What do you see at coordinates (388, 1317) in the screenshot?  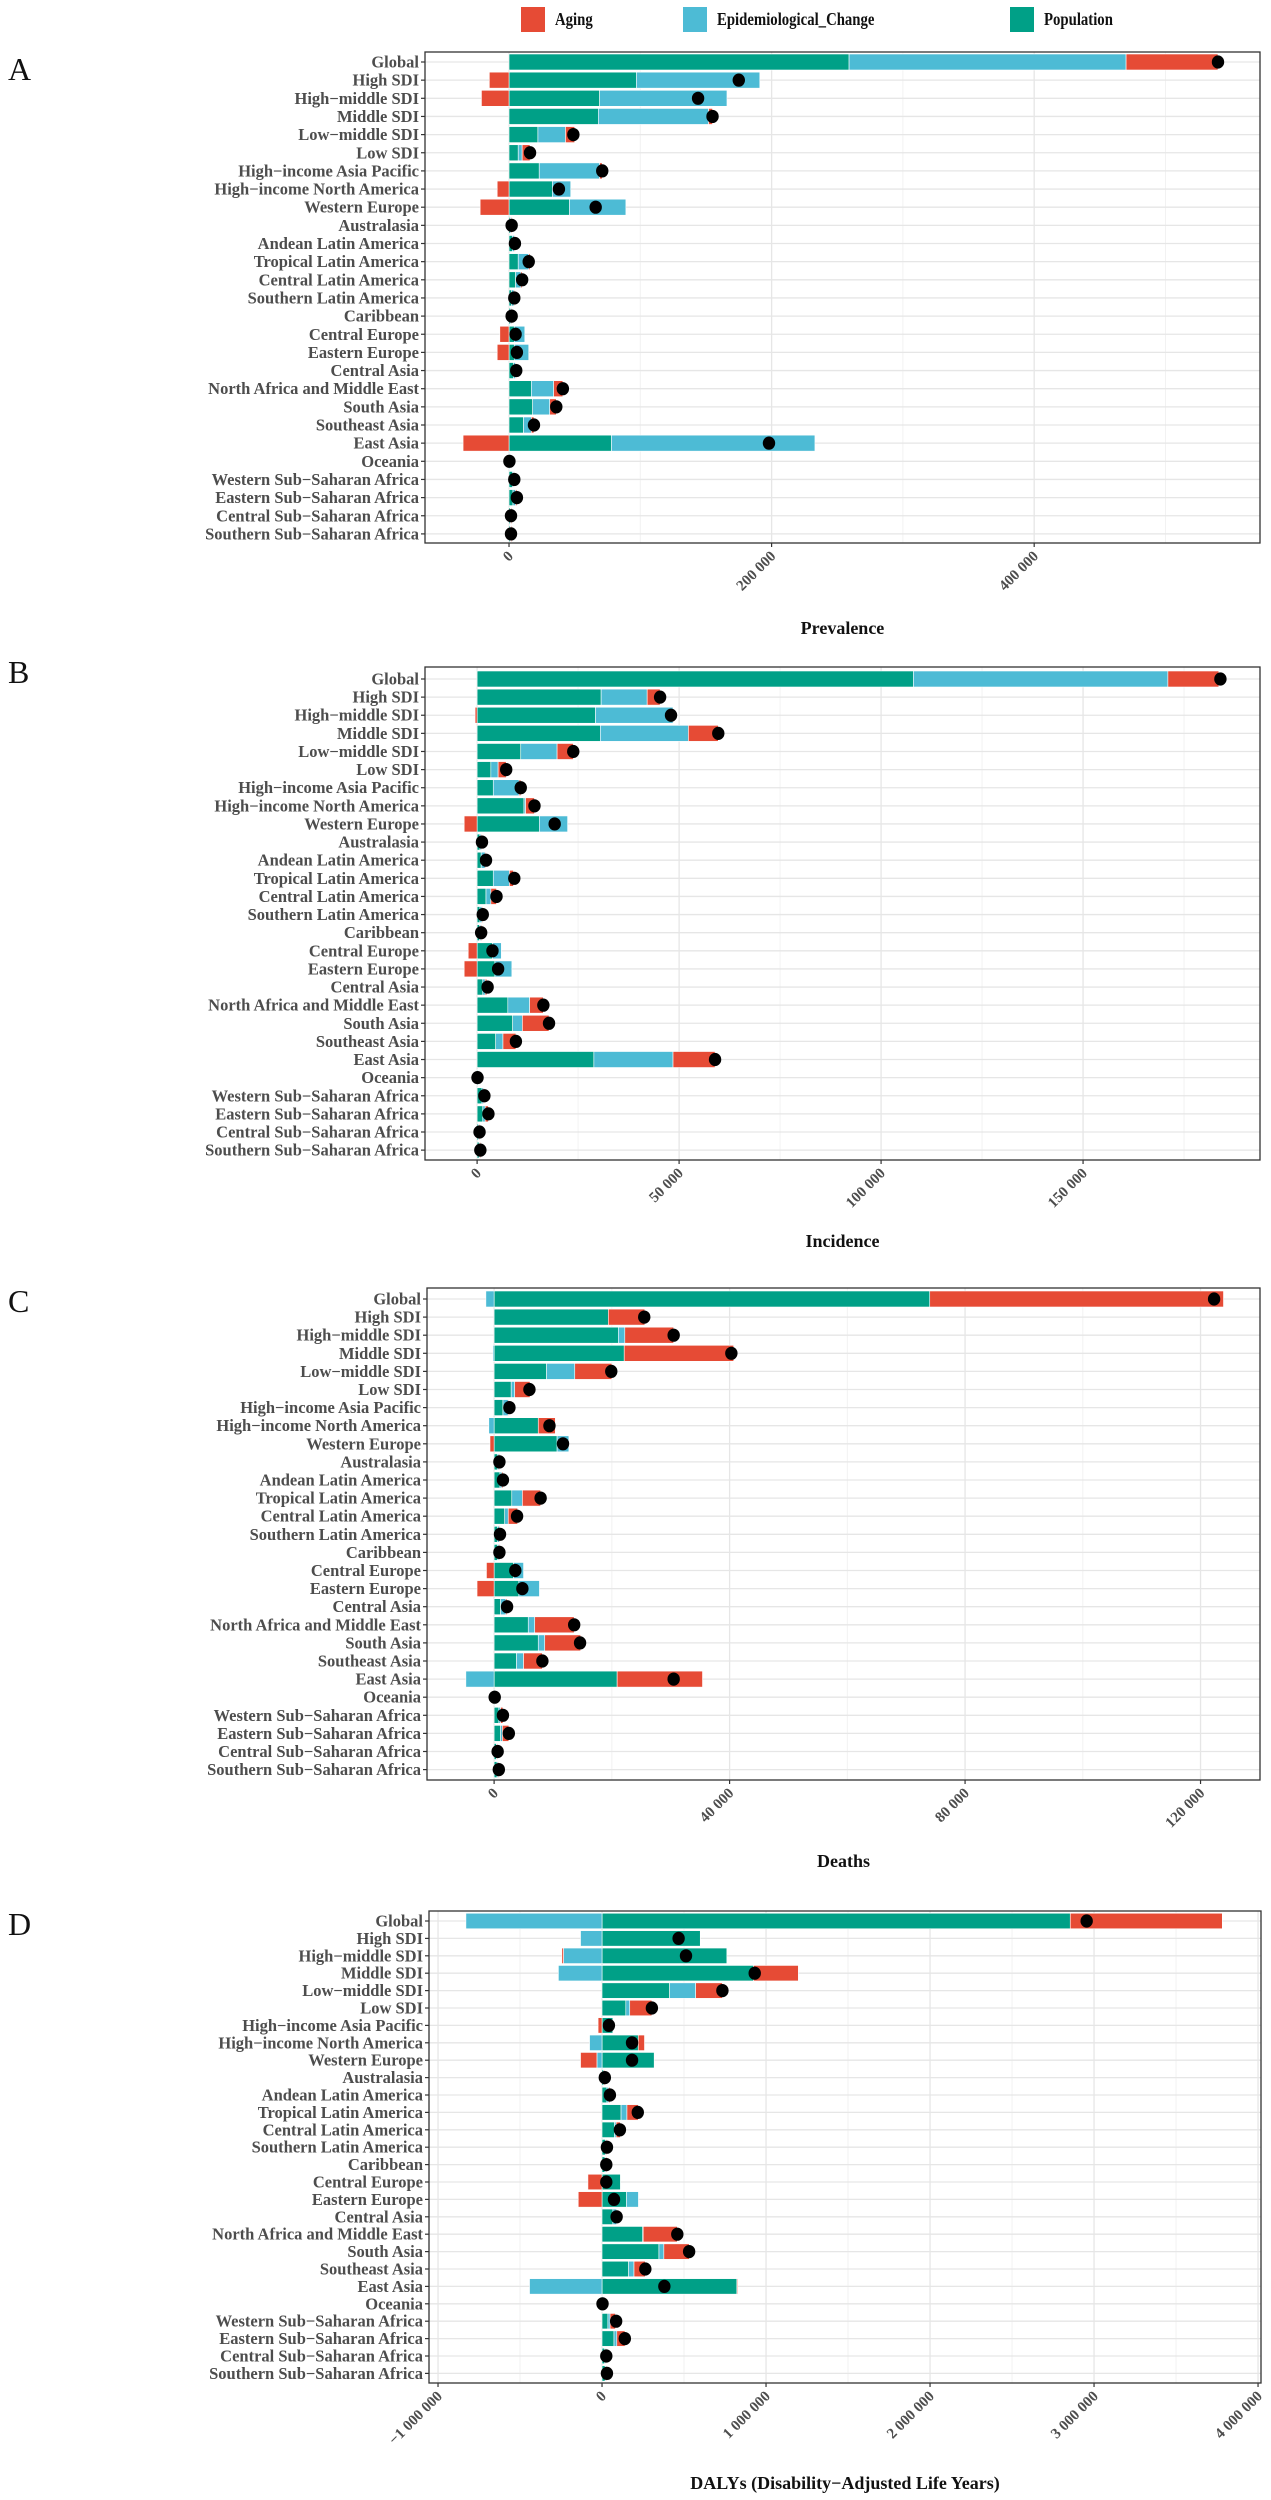 I see `category-label: High SDI` at bounding box center [388, 1317].